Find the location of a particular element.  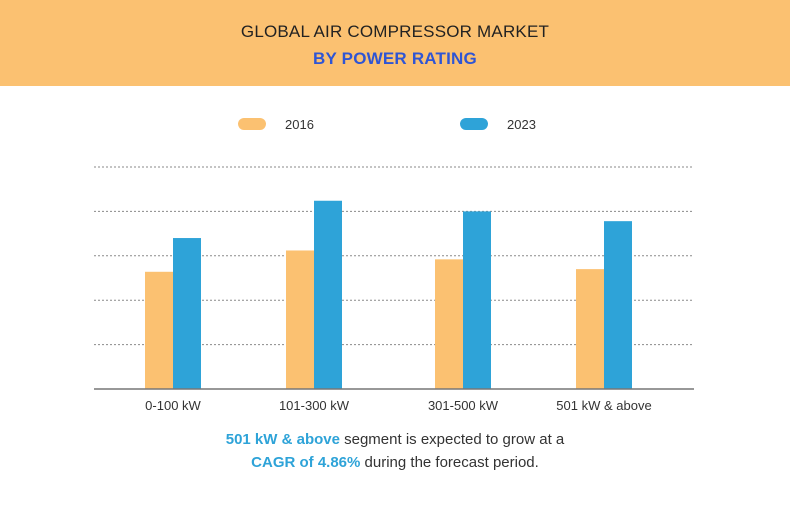

legend-swatch-2023 is located at coordinates (474, 124).